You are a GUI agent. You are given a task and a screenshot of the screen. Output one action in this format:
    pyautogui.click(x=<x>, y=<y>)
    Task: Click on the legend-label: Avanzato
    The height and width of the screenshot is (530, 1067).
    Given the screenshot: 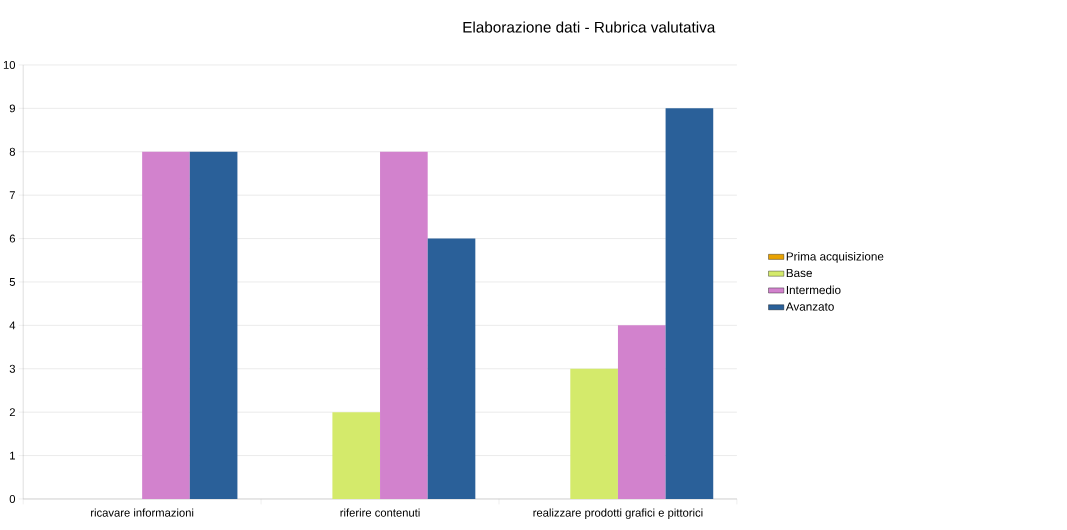 What is the action you would take?
    pyautogui.click(x=809, y=306)
    